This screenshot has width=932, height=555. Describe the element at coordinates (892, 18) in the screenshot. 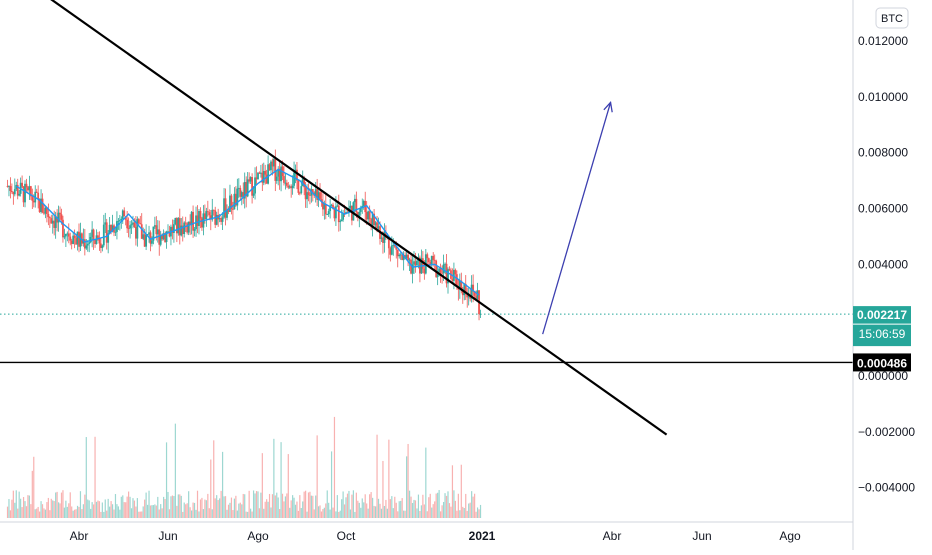

I see `currency-badge: BTC` at that location.